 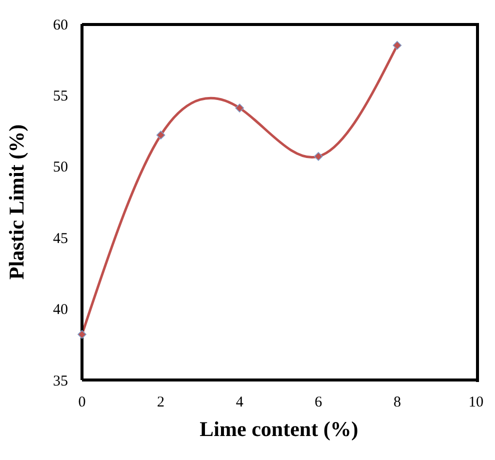 I want to click on y-tick-label: 55, so click(x=60, y=96).